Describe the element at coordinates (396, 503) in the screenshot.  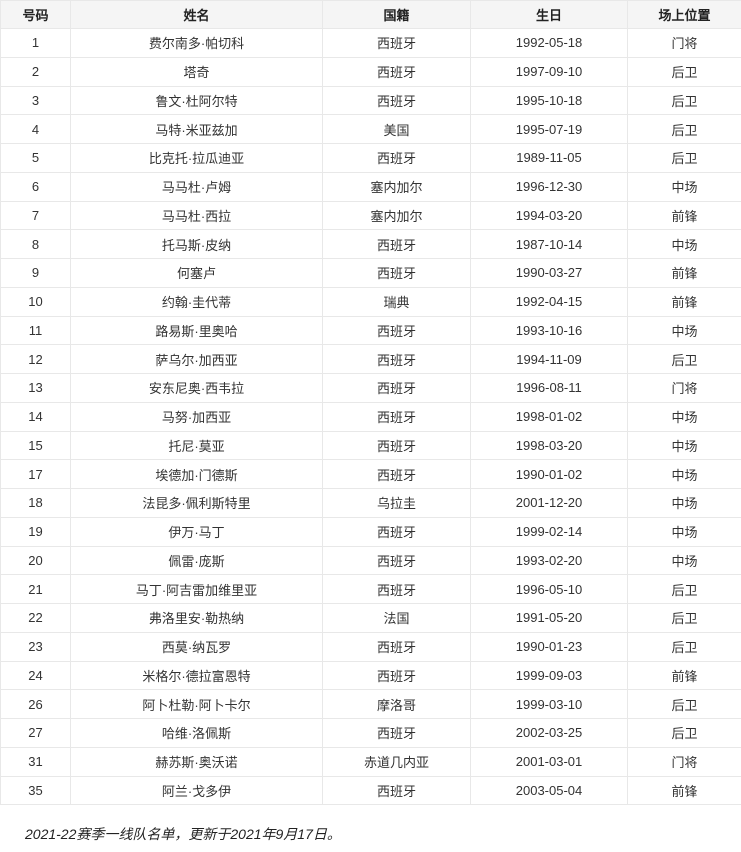
I see `table-cell: 乌拉圭` at that location.